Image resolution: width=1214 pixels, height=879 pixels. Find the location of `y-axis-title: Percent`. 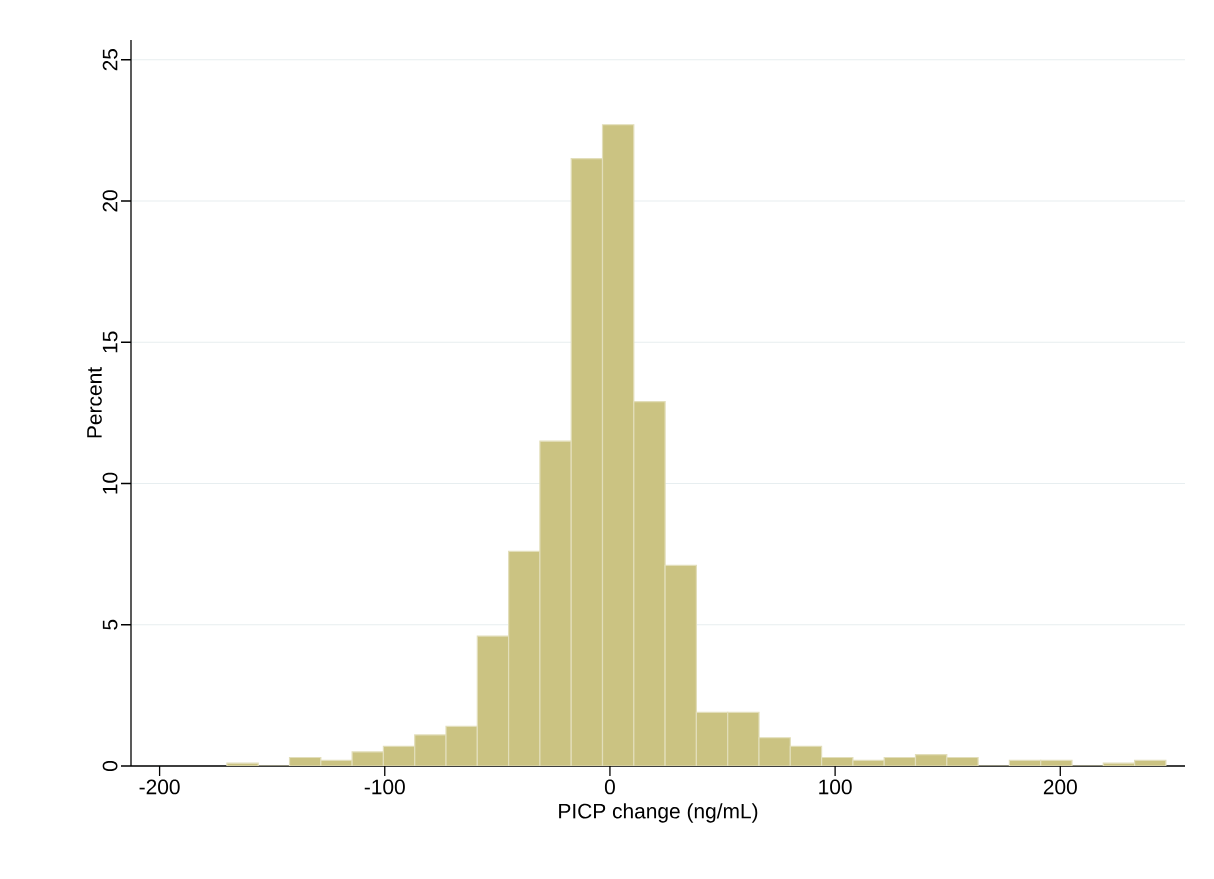

y-axis-title: Percent is located at coordinates (94, 402).